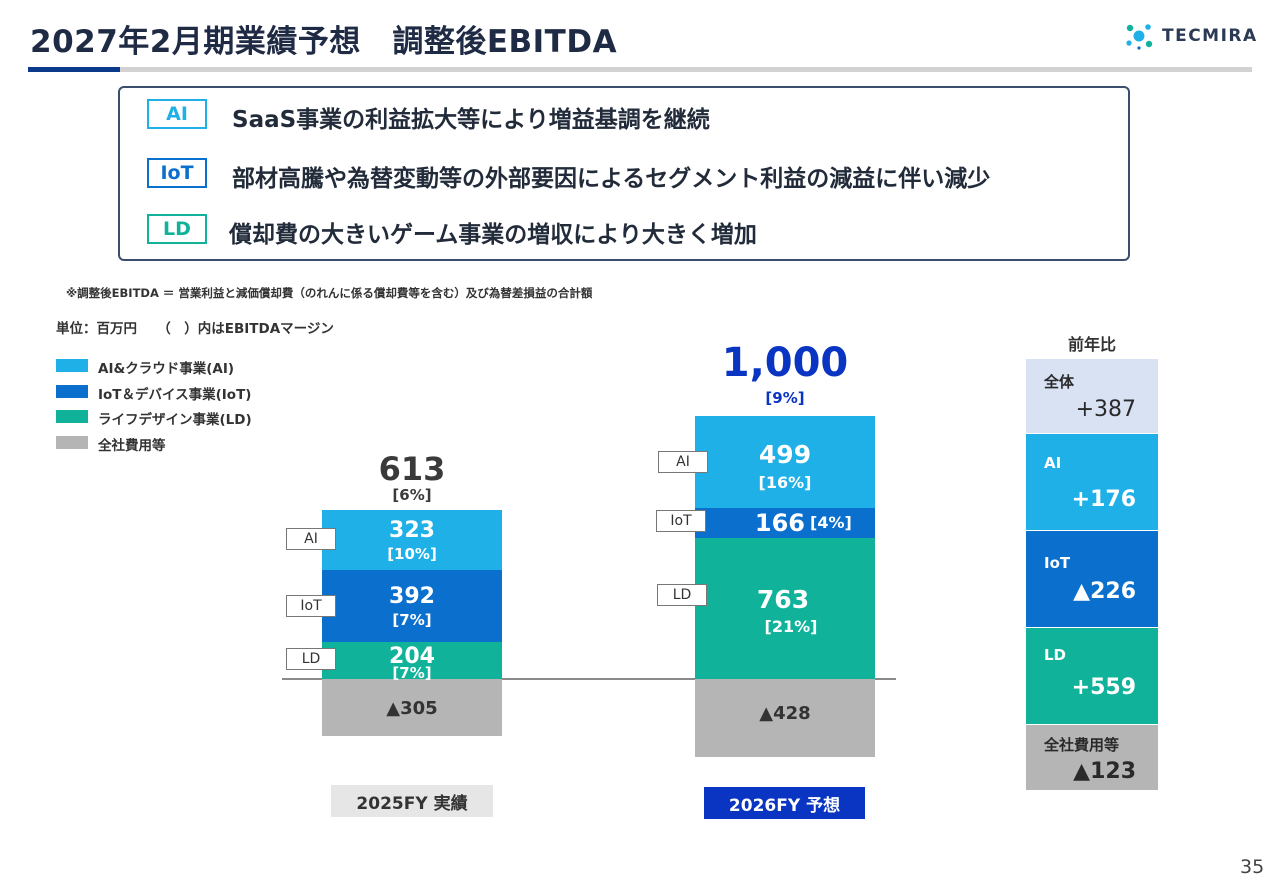 The image size is (1280, 886). I want to click on company-logo: TECMIRA, so click(1191, 36).